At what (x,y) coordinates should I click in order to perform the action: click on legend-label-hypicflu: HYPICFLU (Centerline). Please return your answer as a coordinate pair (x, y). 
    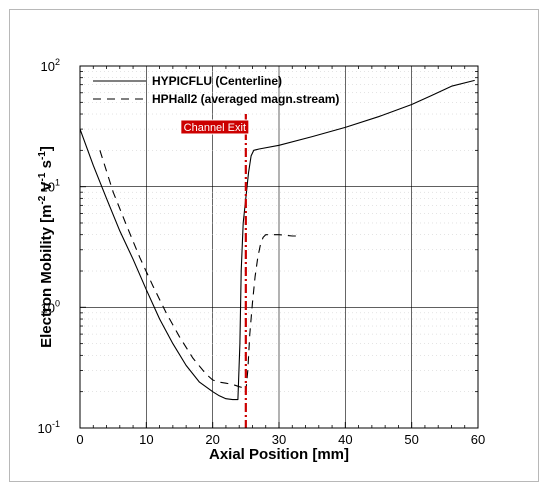
    Looking at the image, I should click on (217, 81).